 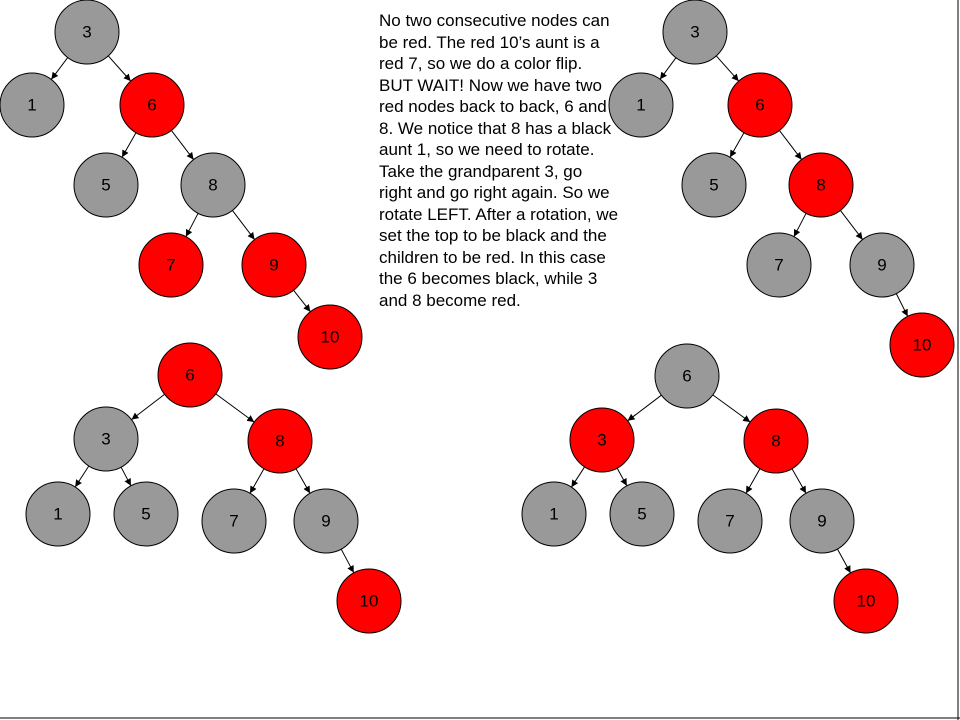 What do you see at coordinates (711, 484) in the screenshot?
I see `tree-after-recolor-edges` at bounding box center [711, 484].